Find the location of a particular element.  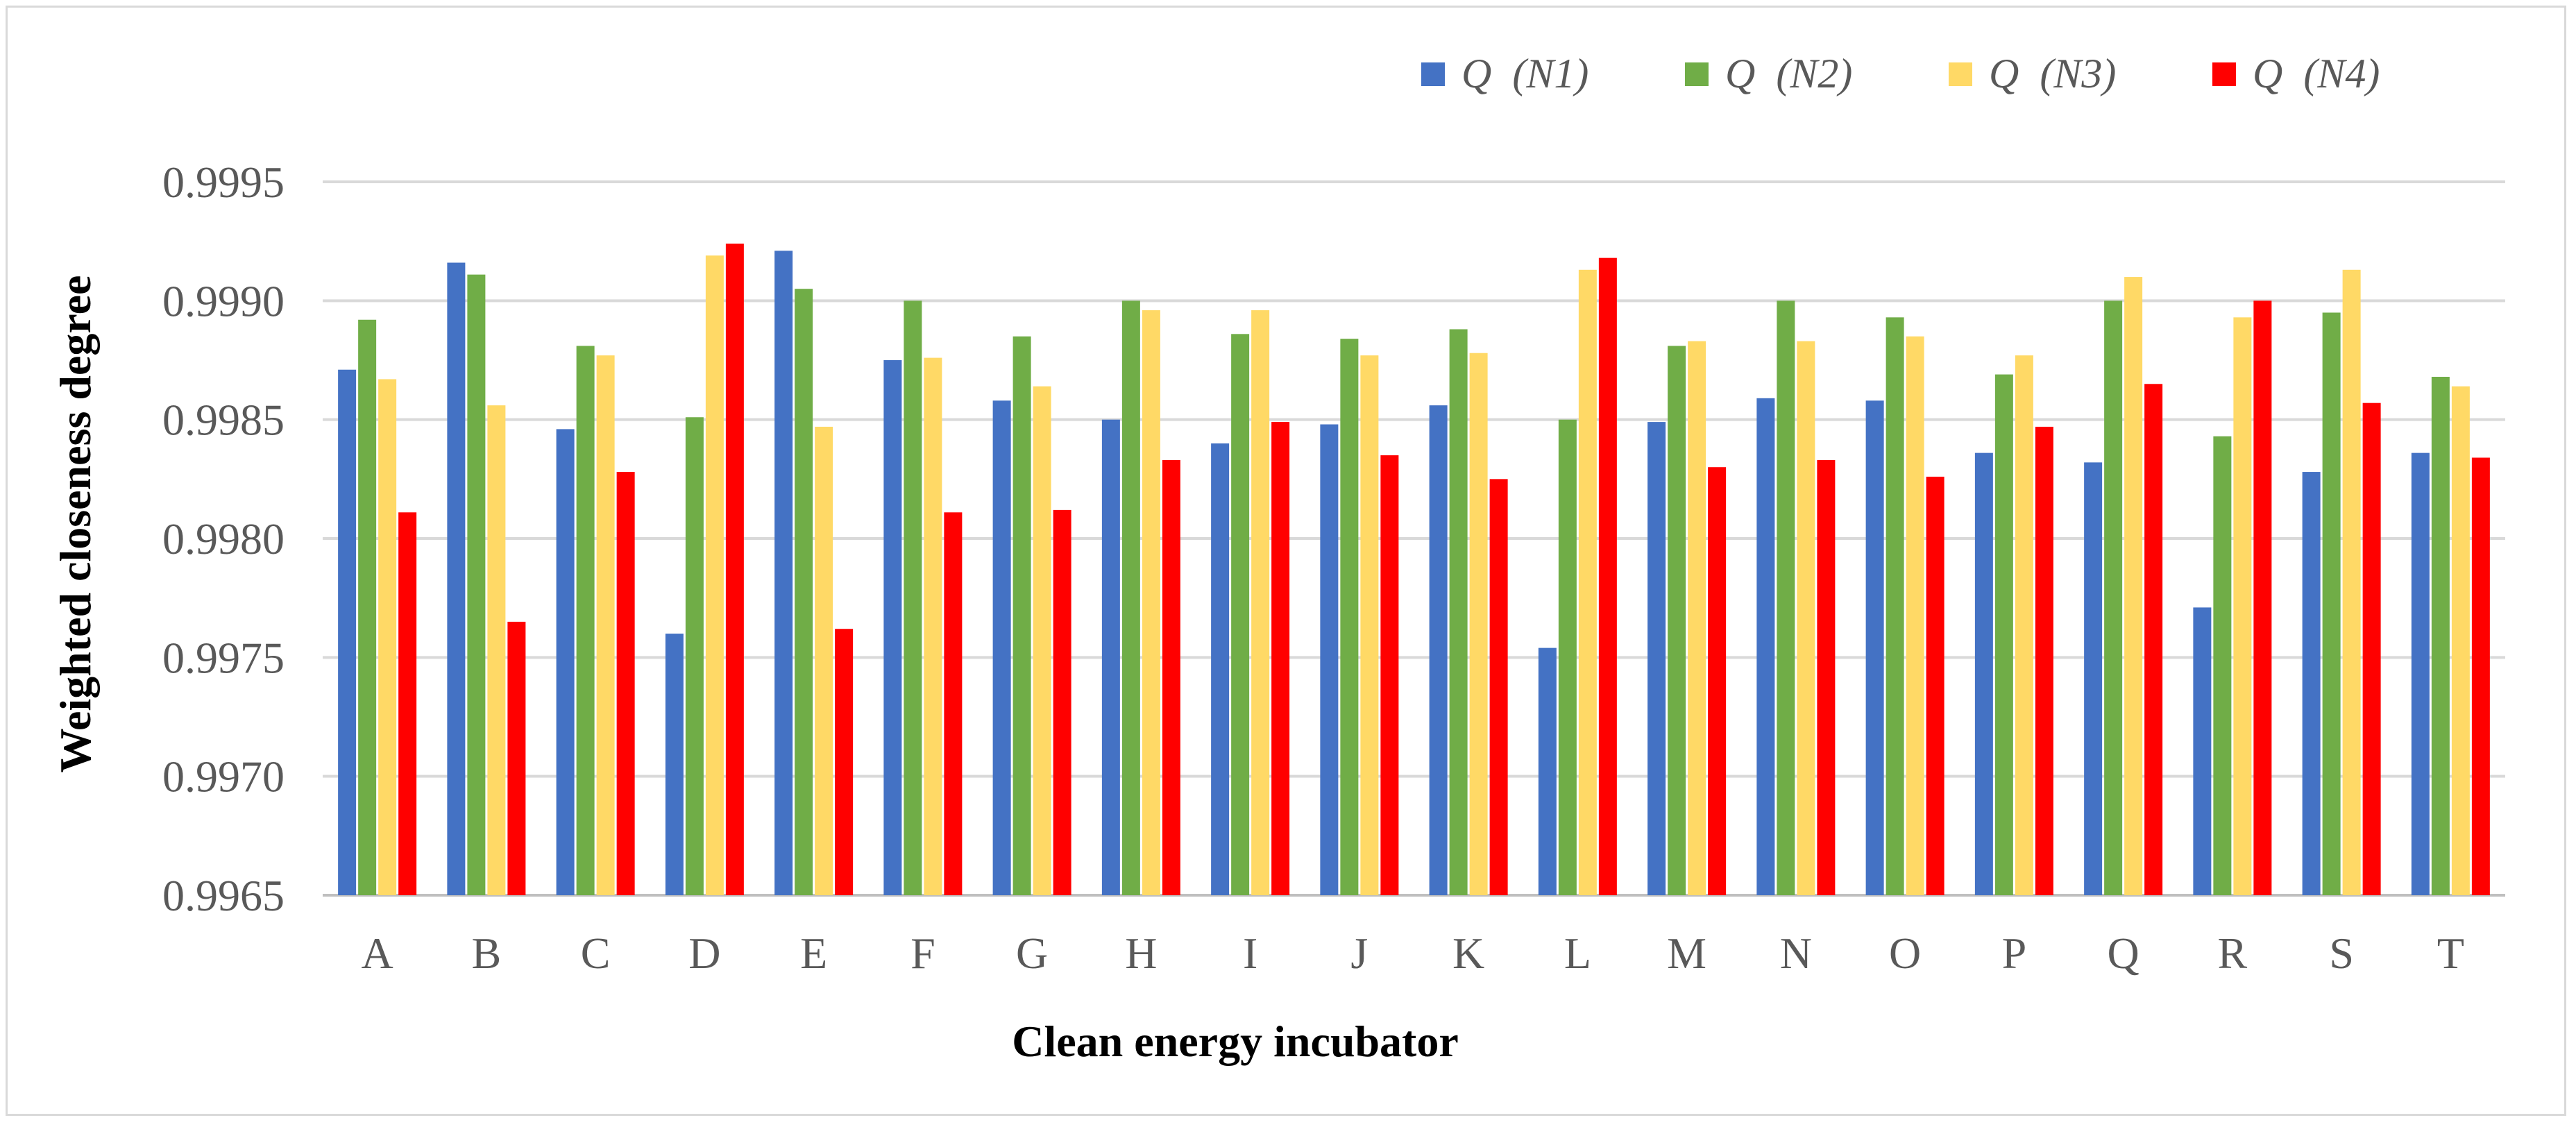

x-axis-title: Clean energy incubator is located at coordinates (1235, 1041).